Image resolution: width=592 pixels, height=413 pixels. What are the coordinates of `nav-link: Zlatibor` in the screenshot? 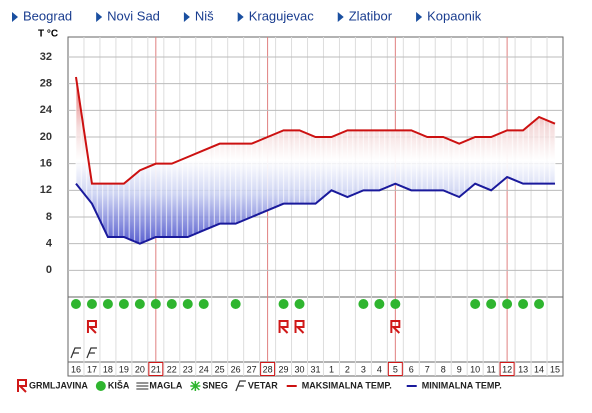 It's located at (371, 15).